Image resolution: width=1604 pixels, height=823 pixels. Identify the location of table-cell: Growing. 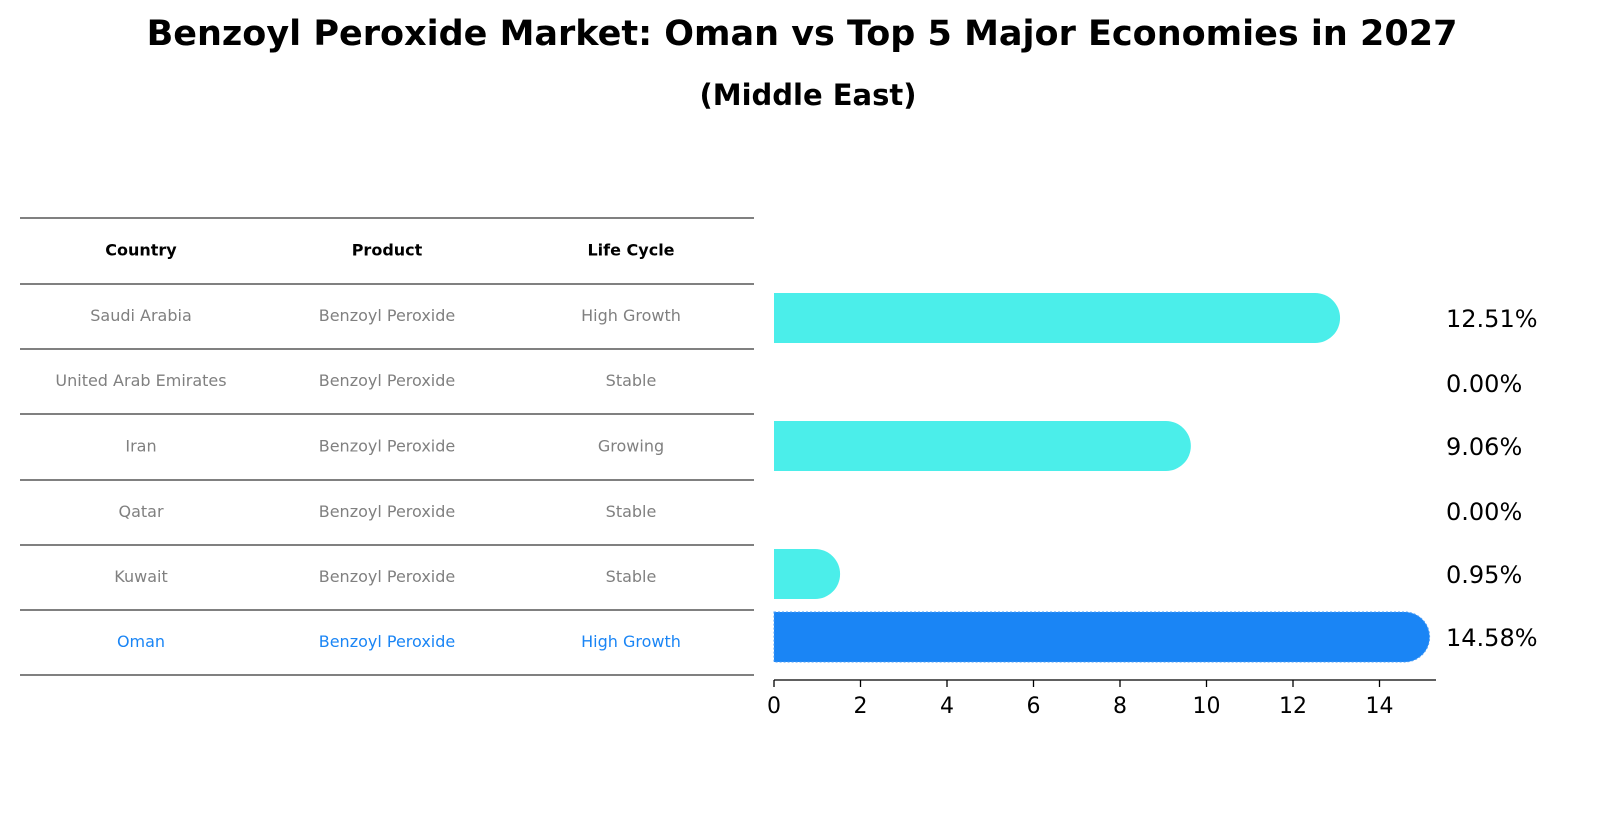
(631, 446).